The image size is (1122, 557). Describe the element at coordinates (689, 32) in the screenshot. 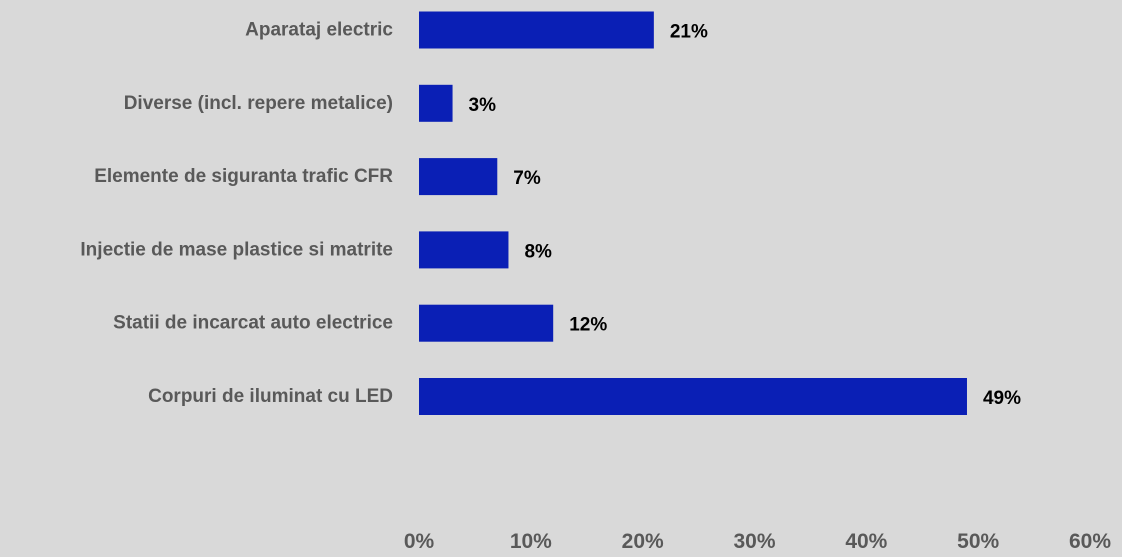

I see `data-label: 21%` at that location.